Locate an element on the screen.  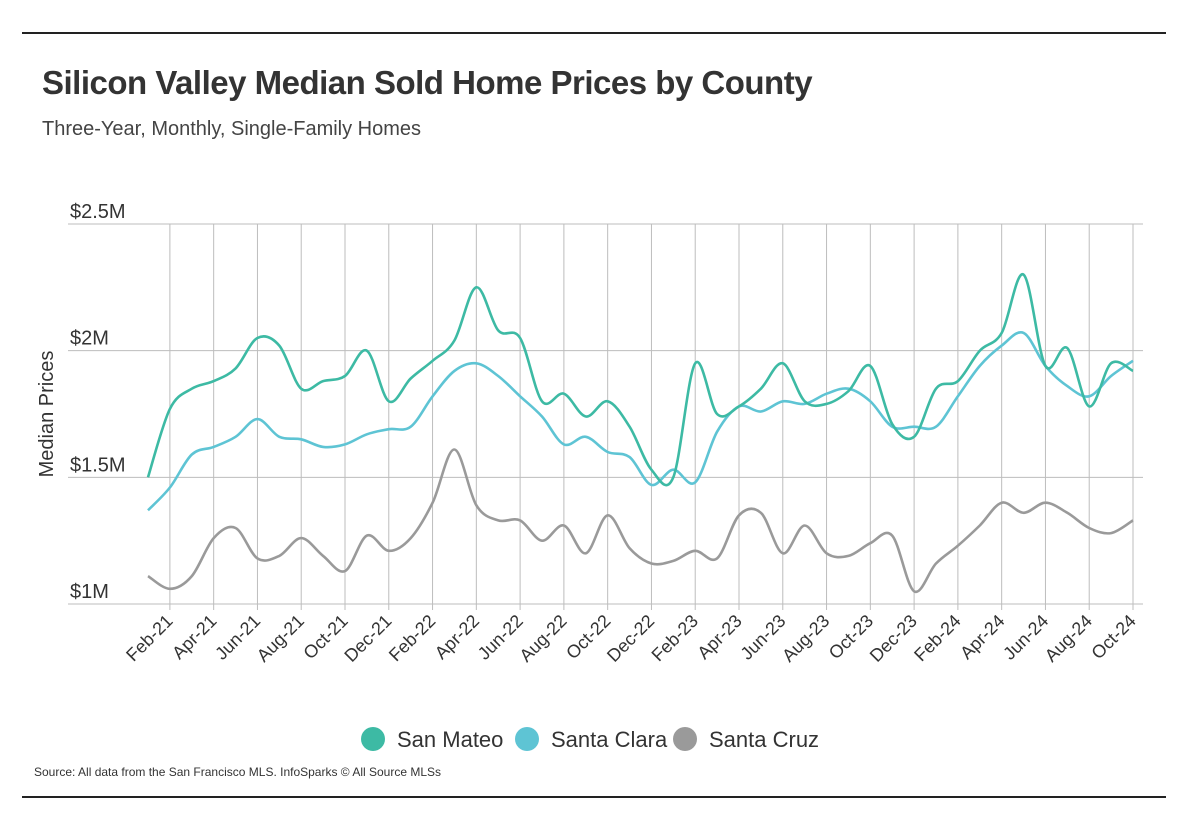
chart-legend: San Mateo Santa Clara Santa Cruz is located at coordinates (590, 739).